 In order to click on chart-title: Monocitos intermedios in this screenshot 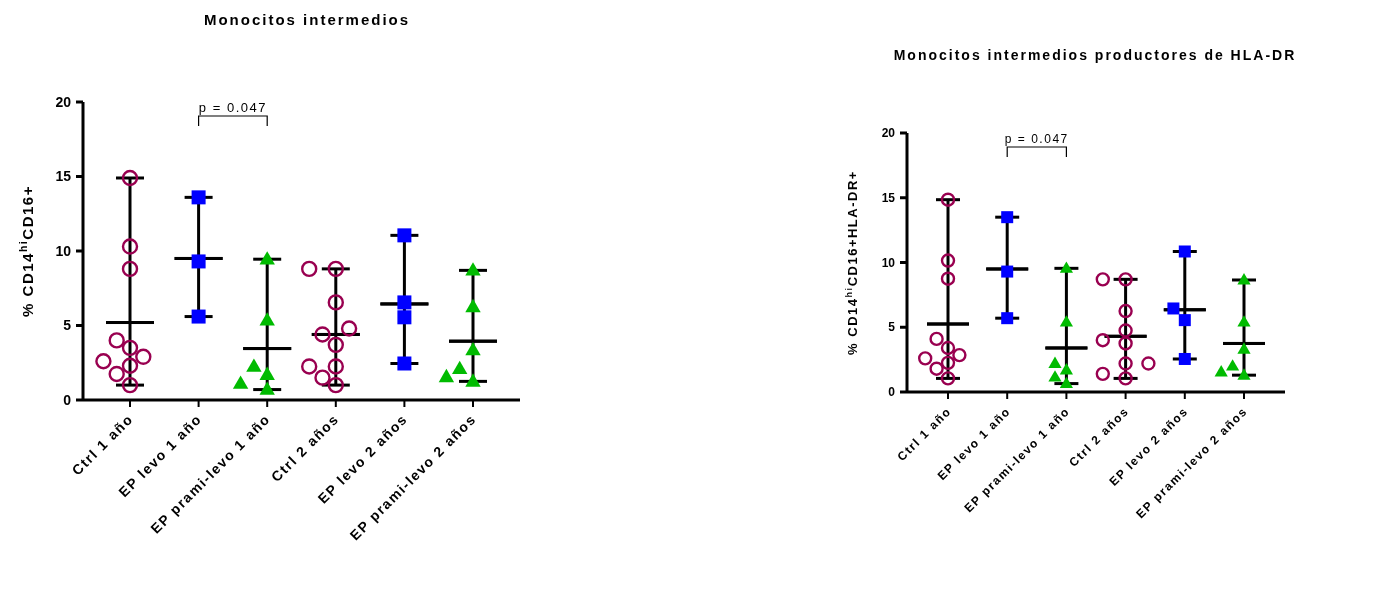, I will do `click(307, 19)`.